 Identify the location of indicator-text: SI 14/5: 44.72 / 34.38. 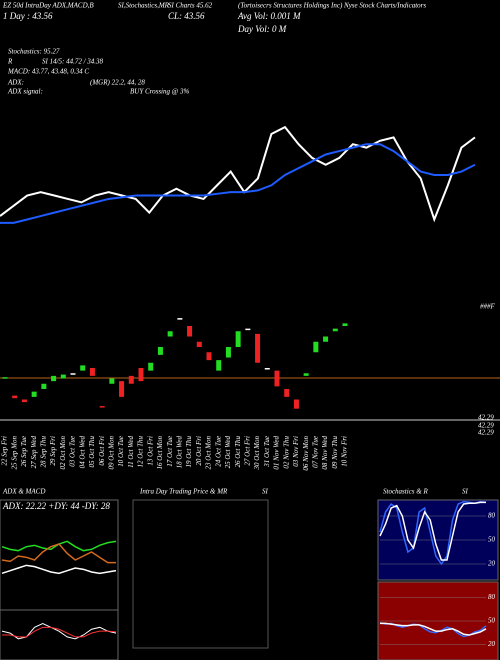
(73, 62).